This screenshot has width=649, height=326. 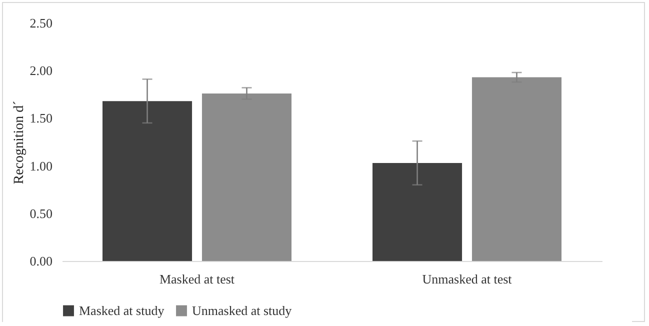 I want to click on y-tick-label: 1.00, so click(x=41, y=166).